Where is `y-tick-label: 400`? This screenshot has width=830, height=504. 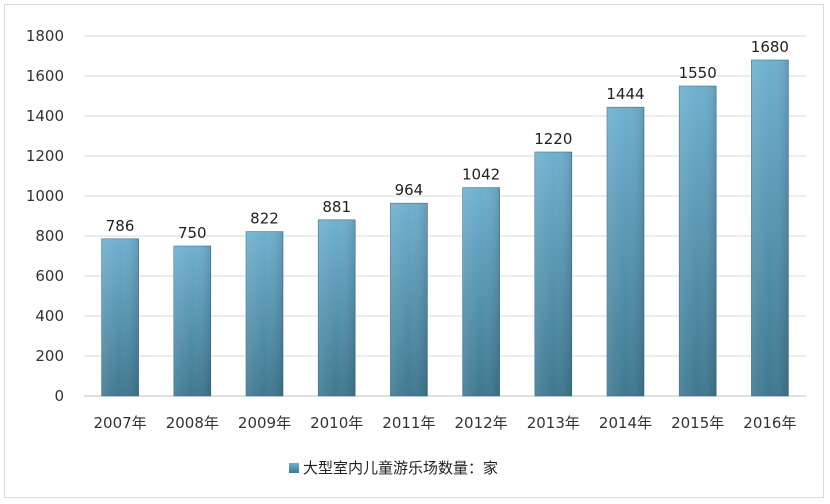 y-tick-label: 400 is located at coordinates (49, 316).